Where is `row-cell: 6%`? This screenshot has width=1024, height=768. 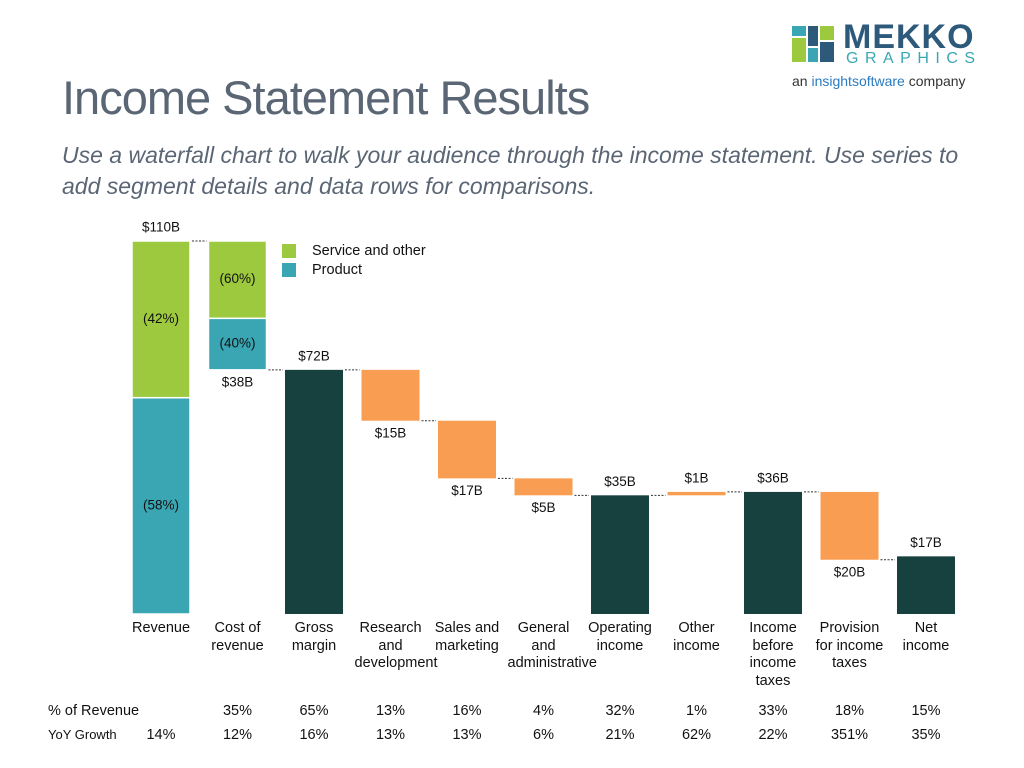
row-cell: 6% is located at coordinates (543, 735).